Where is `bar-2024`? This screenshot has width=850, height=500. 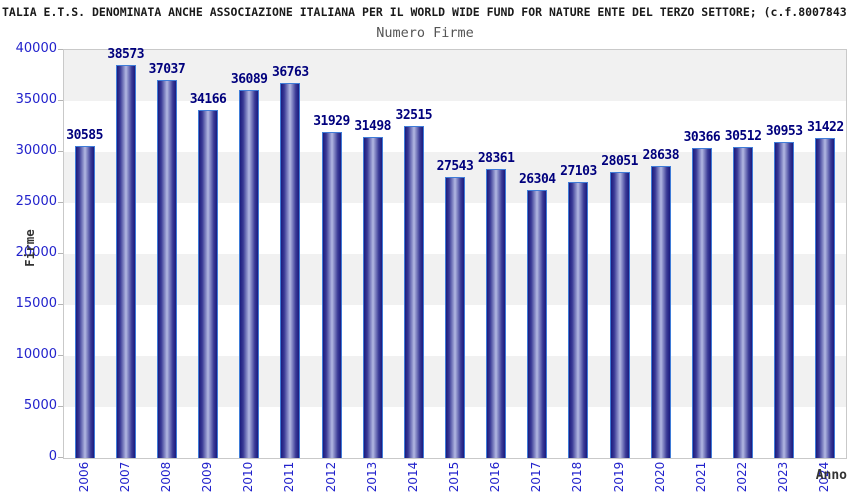 bar-2024 is located at coordinates (825, 297).